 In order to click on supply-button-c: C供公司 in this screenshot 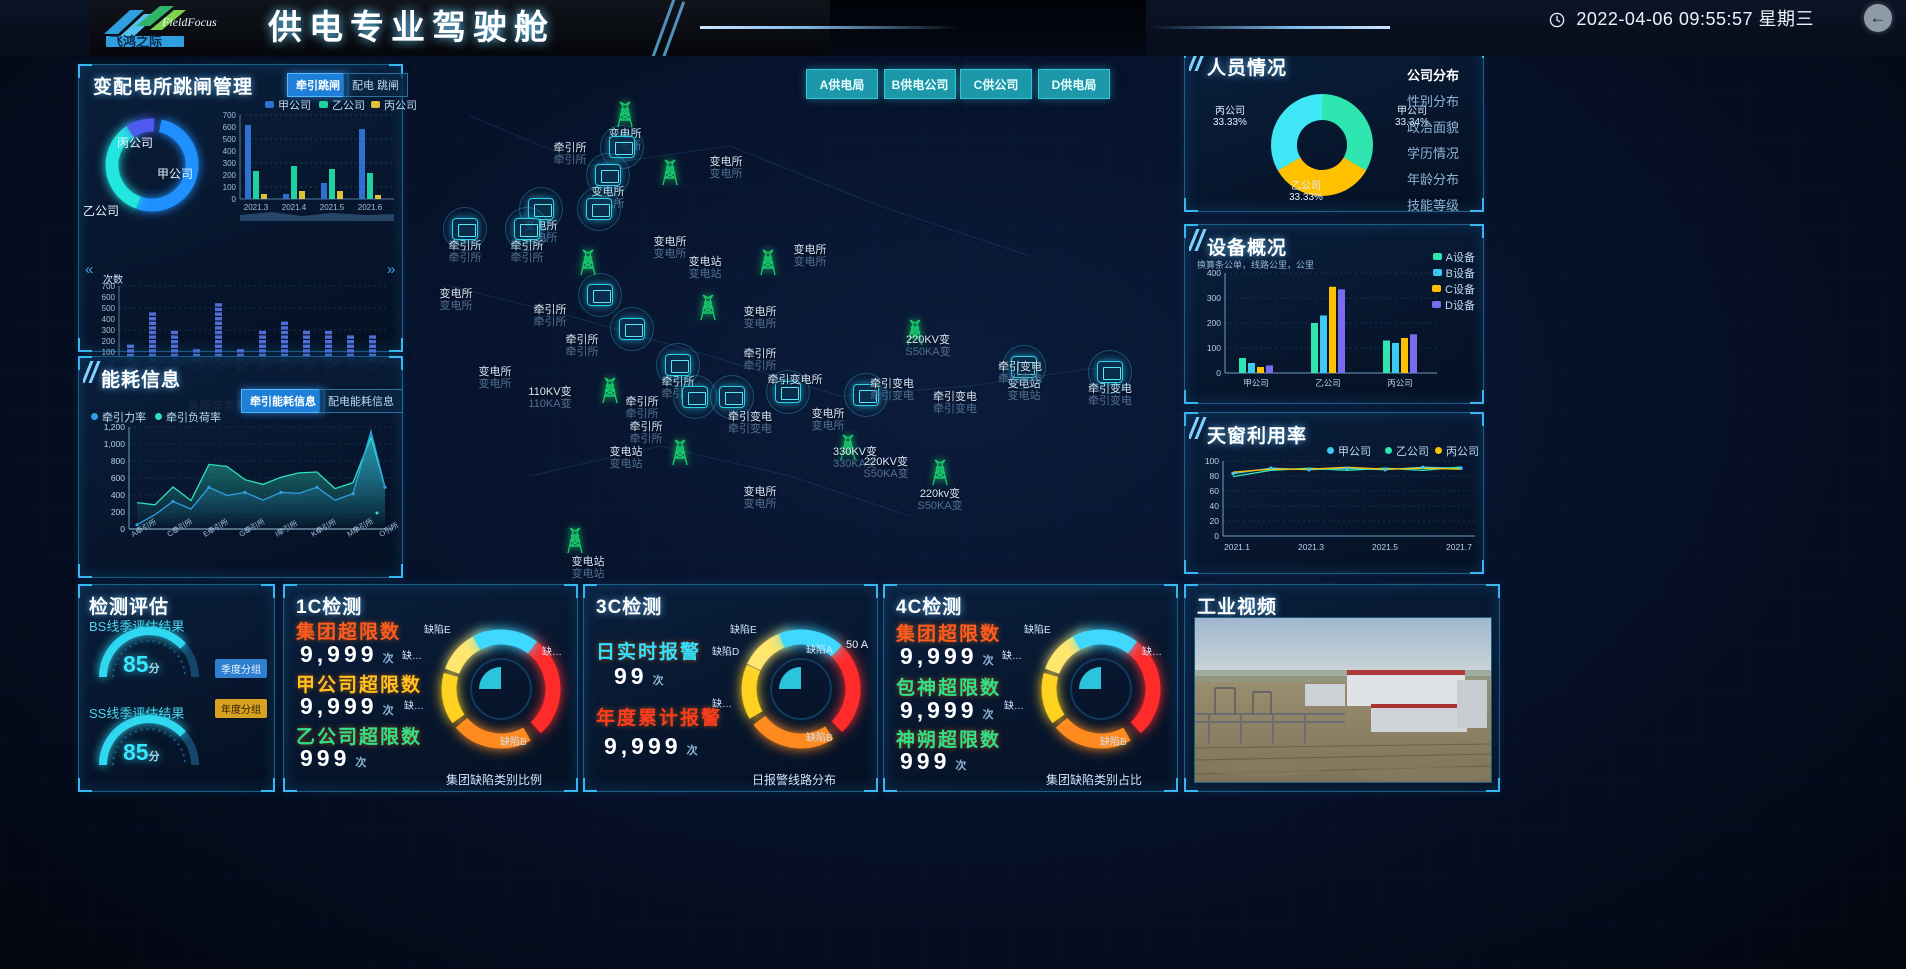, I will do `click(996, 84)`.